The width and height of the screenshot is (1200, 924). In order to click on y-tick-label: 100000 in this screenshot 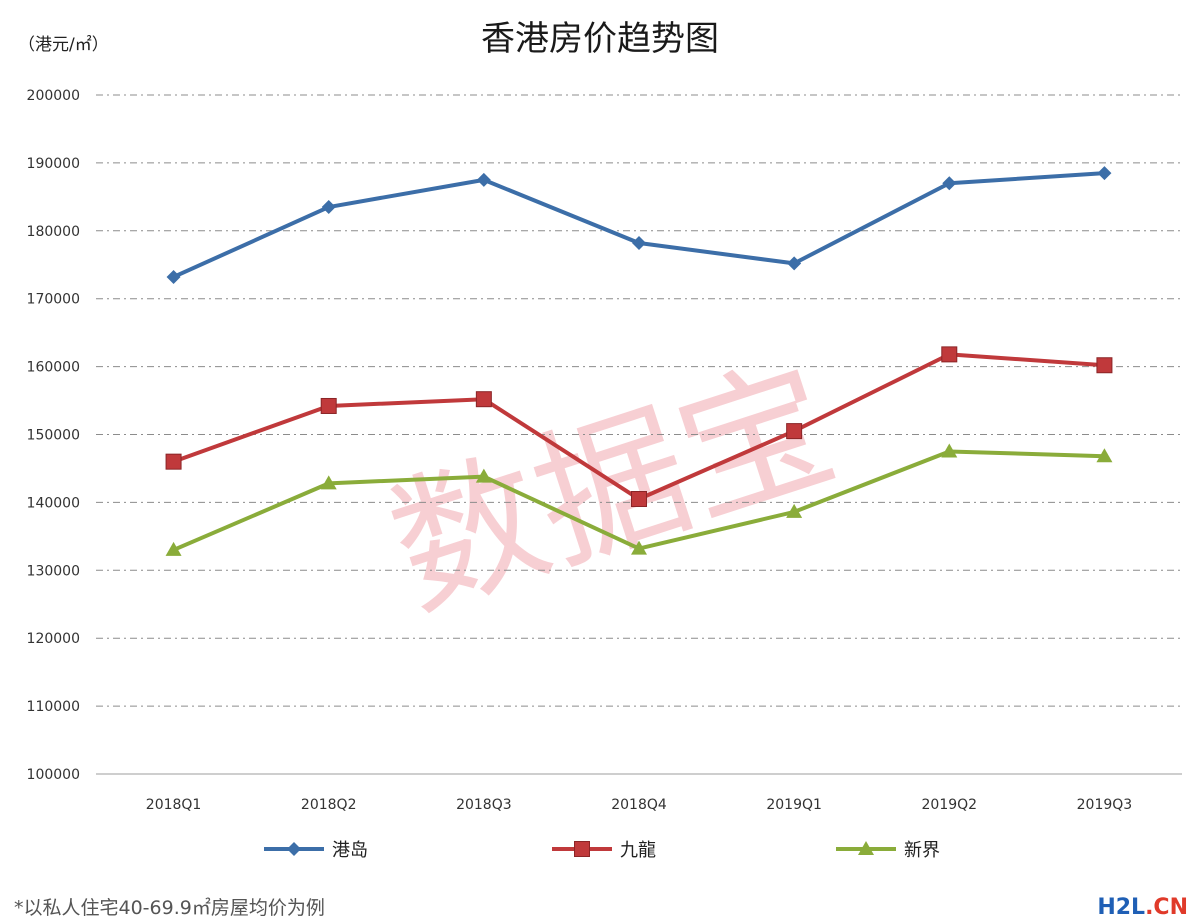, I will do `click(53, 775)`.